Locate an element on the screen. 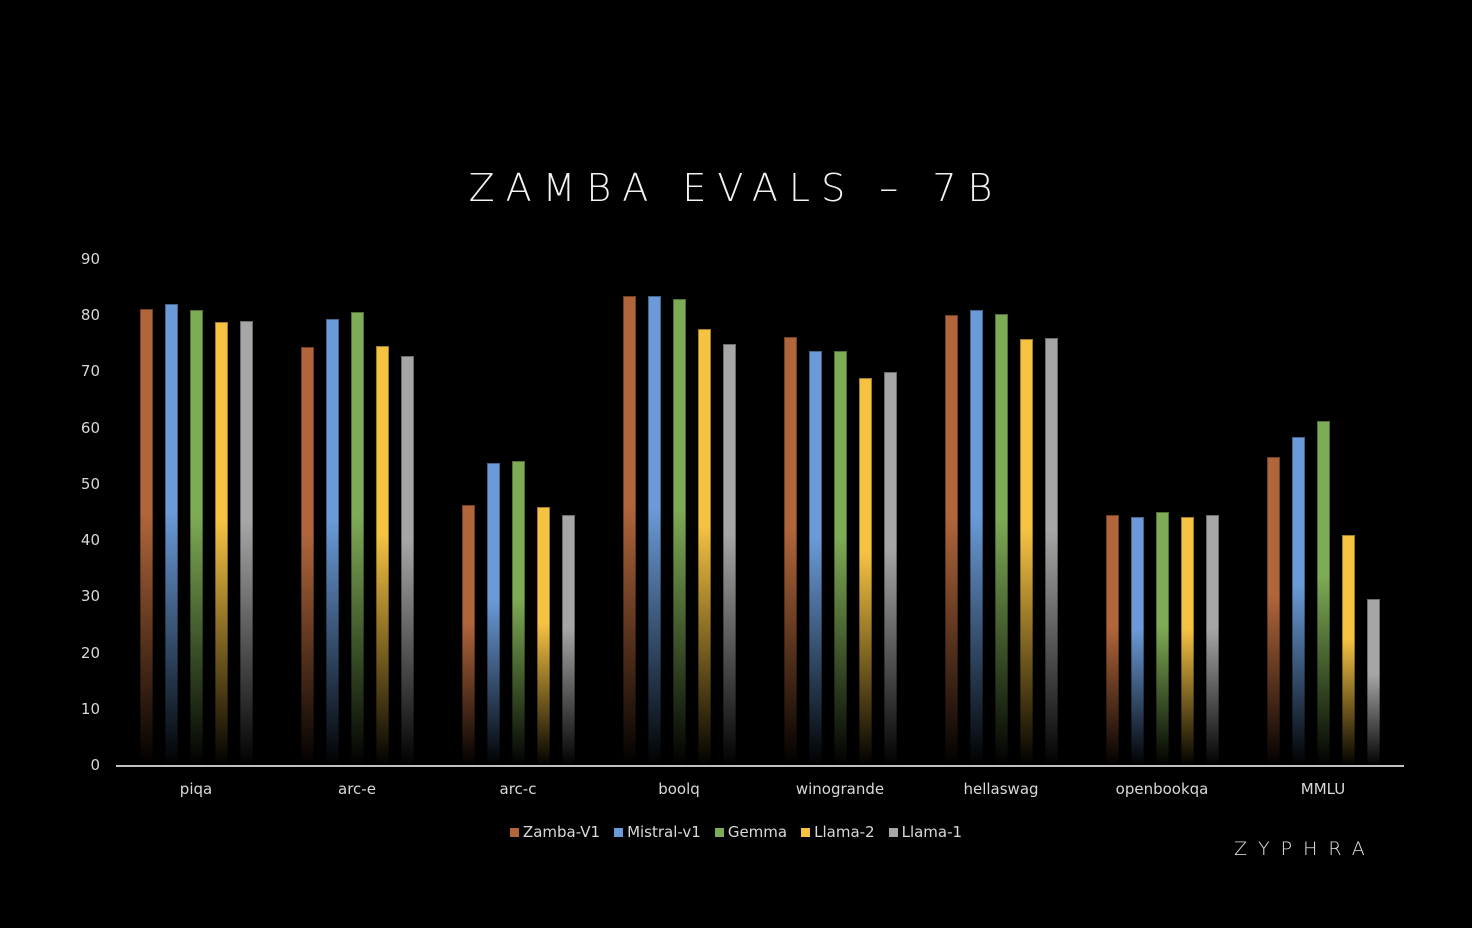  bar-gemma-arc-e is located at coordinates (357, 538).